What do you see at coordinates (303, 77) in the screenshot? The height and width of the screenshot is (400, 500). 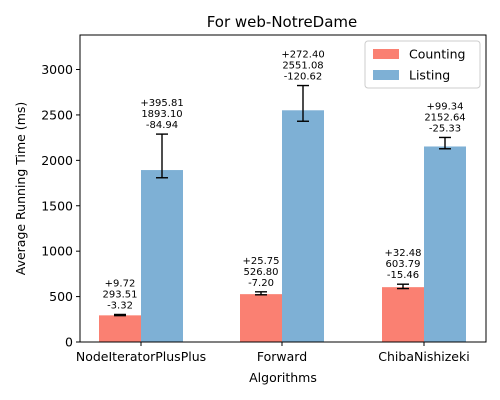 I see `bar-annotation-listing-1-2: -120.62` at bounding box center [303, 77].